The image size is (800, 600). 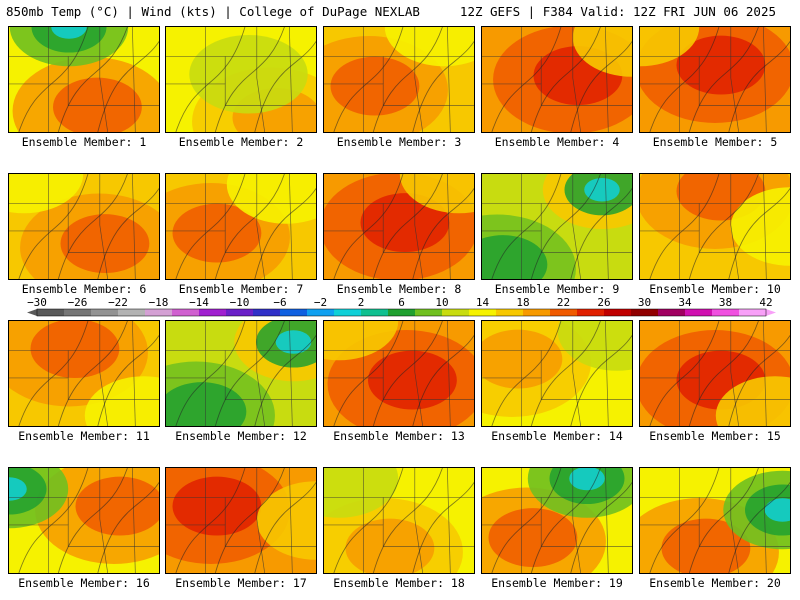 What do you see at coordinates (771, 312) in the screenshot?
I see `colorbar-right-arrow` at bounding box center [771, 312].